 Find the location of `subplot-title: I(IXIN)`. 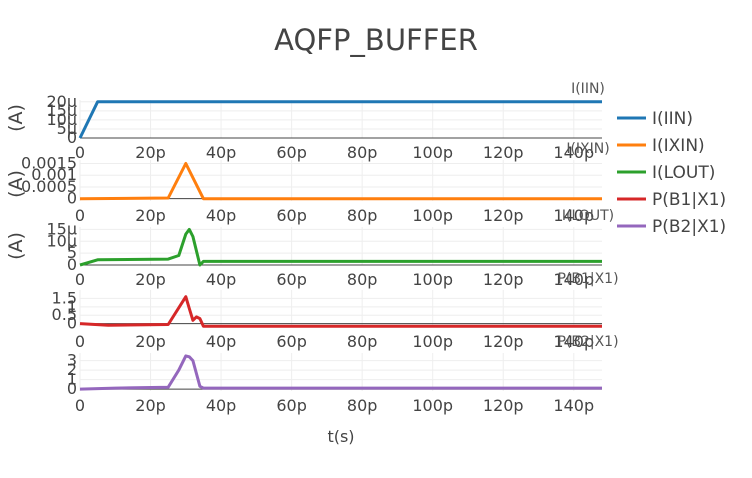

subplot-title: I(IXIN) is located at coordinates (587, 149).